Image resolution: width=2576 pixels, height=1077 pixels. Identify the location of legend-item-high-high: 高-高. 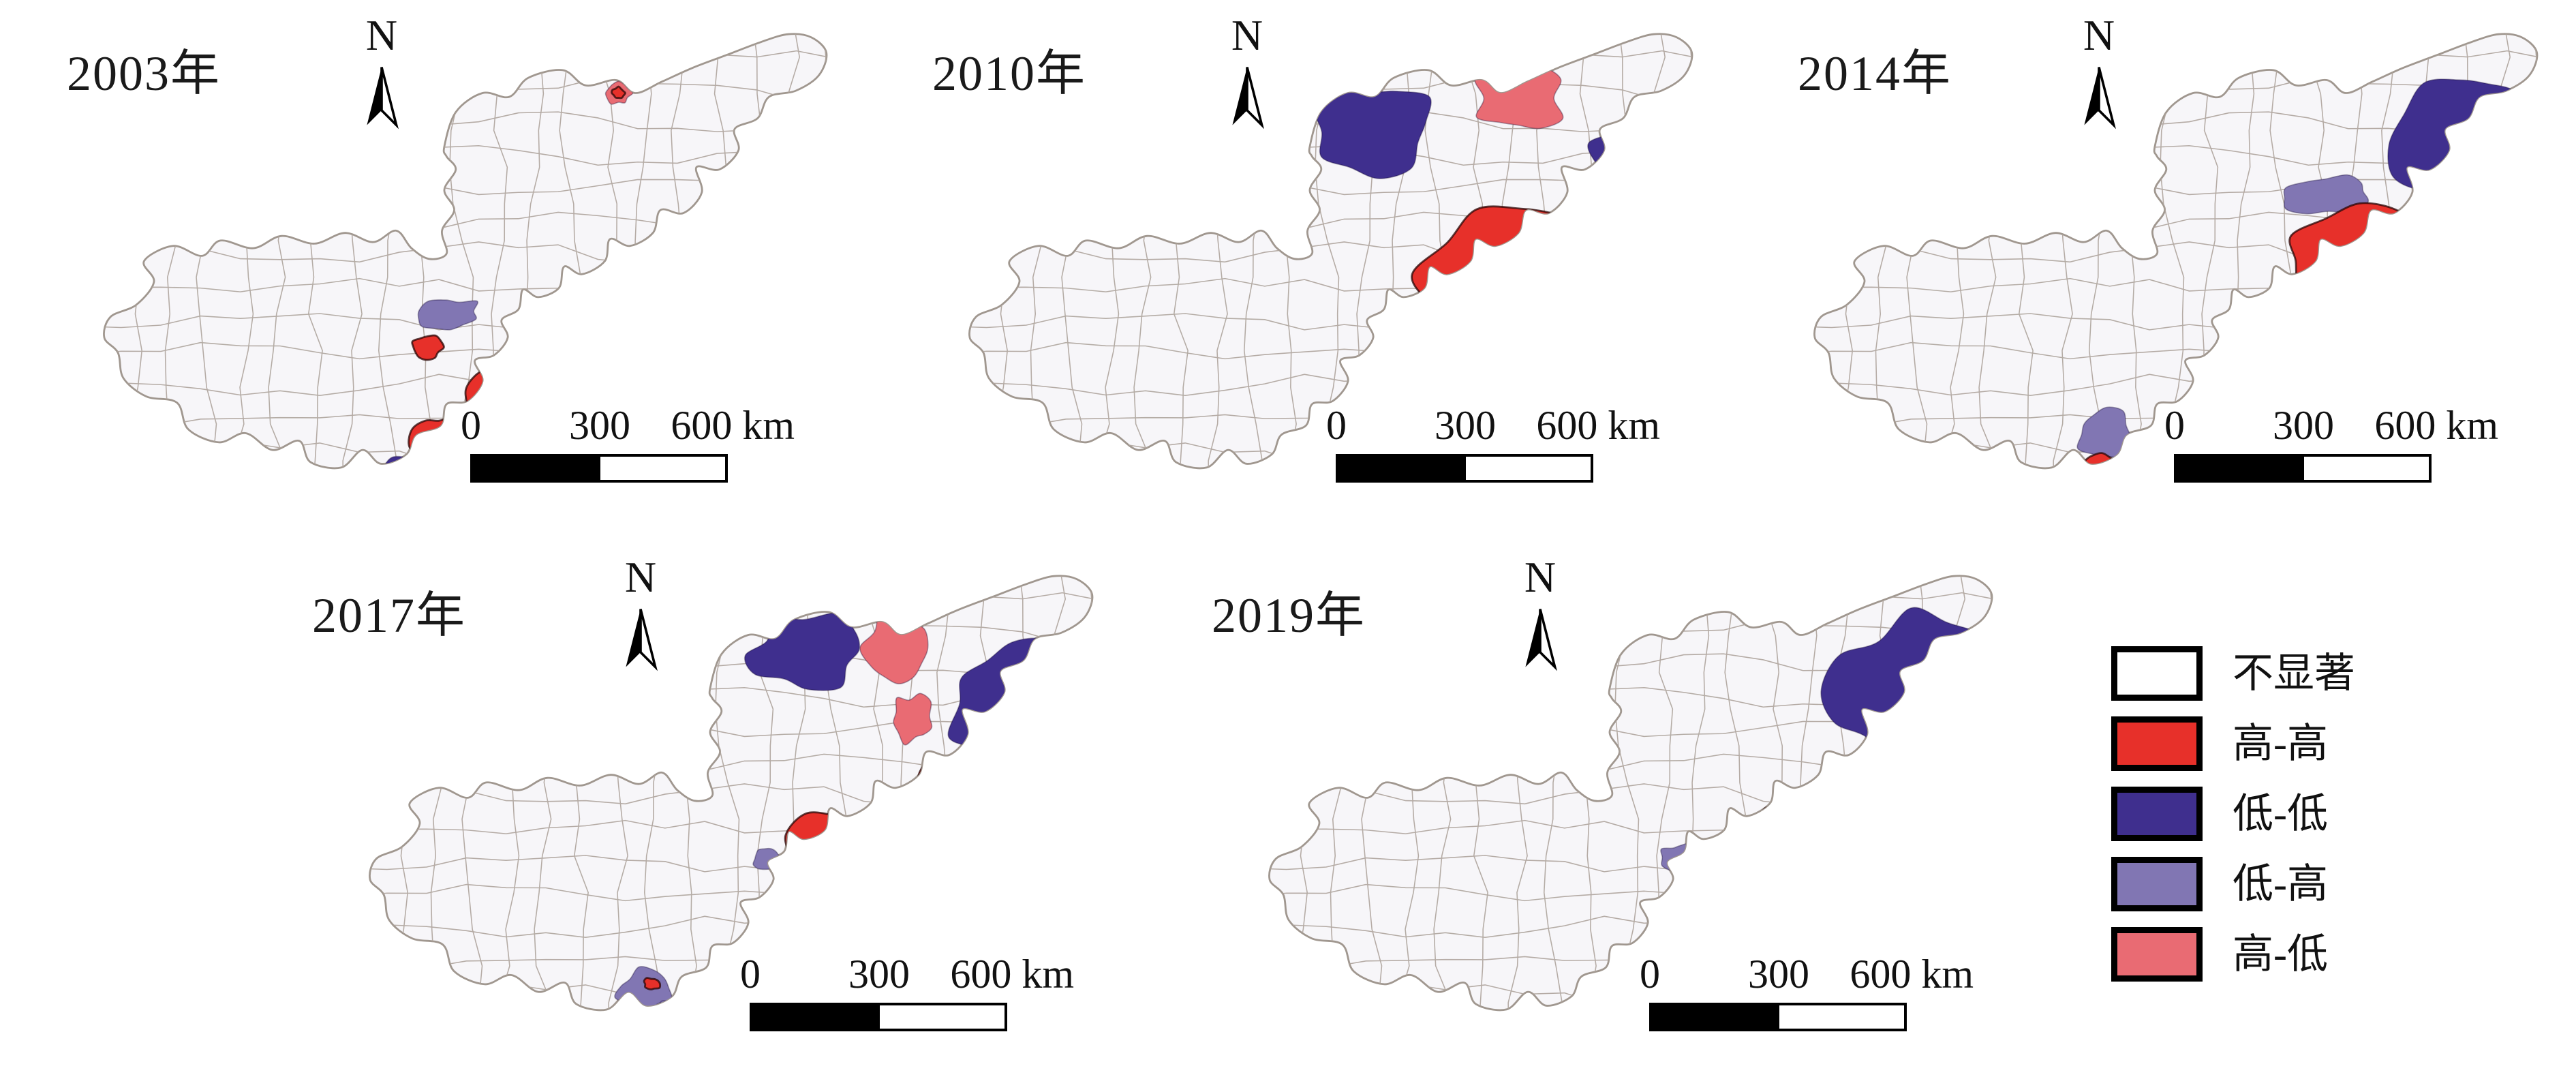
(2322, 743).